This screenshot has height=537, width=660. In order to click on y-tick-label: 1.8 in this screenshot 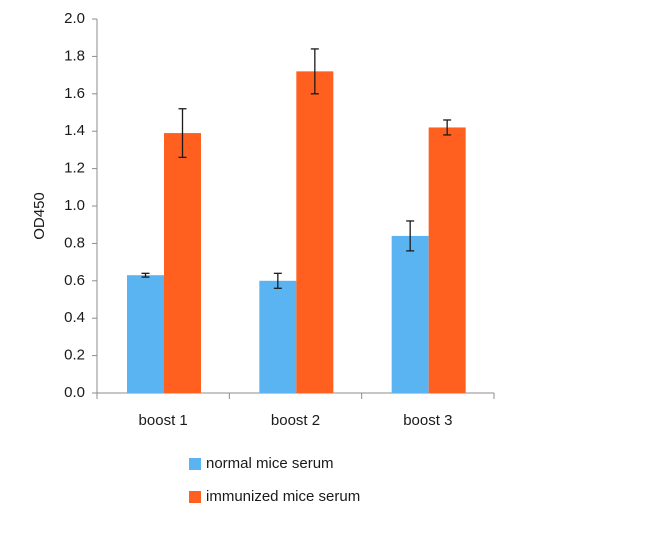, I will do `click(74, 55)`.